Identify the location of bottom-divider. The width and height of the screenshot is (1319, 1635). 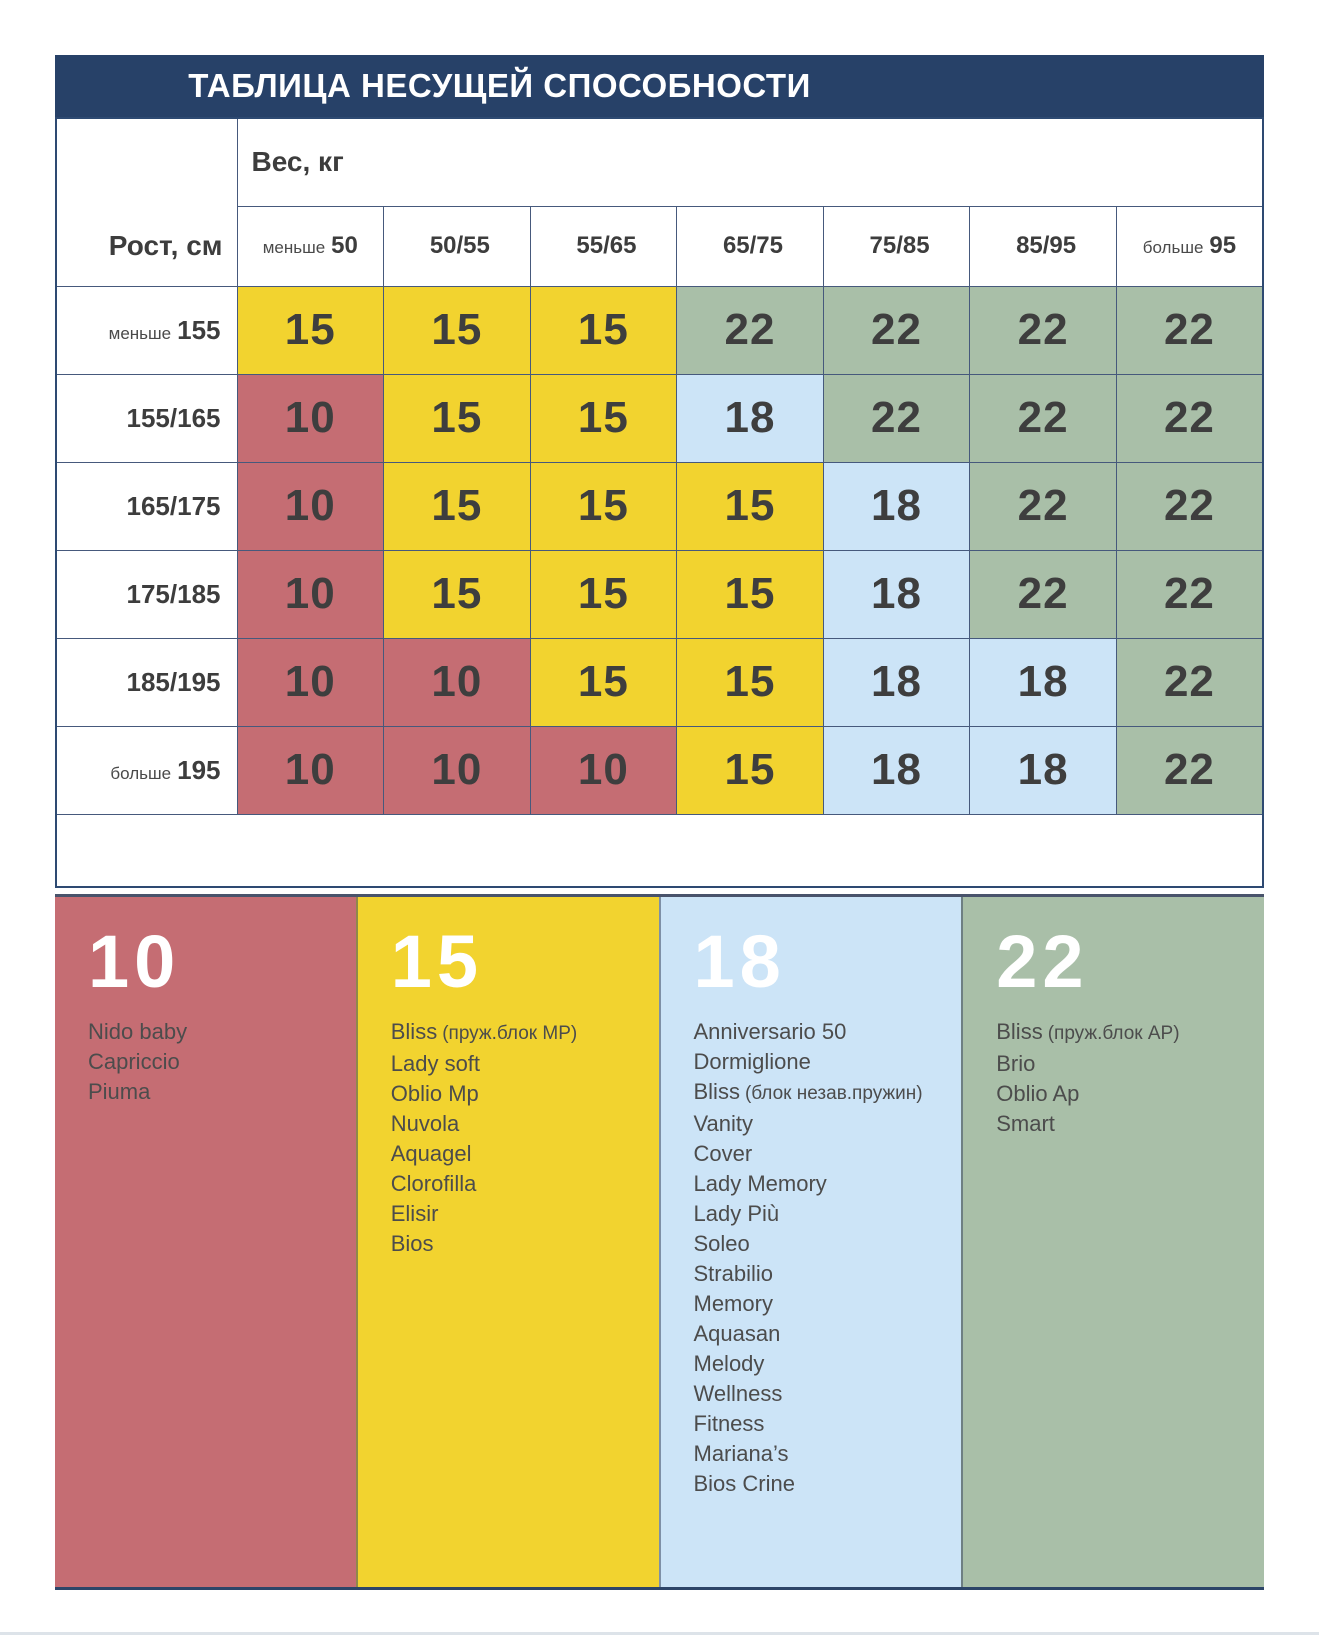
(659, 1633).